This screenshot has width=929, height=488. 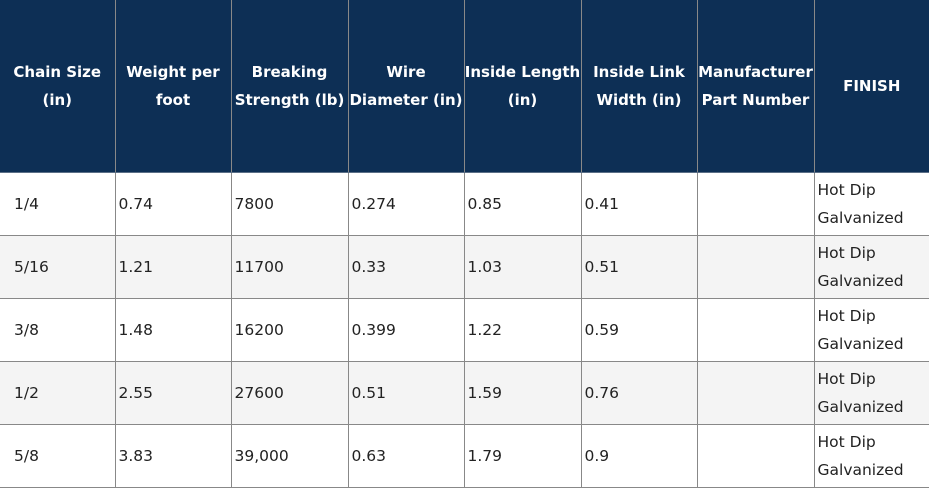 What do you see at coordinates (173, 393) in the screenshot?
I see `cell-weight-per-foot: 2.55` at bounding box center [173, 393].